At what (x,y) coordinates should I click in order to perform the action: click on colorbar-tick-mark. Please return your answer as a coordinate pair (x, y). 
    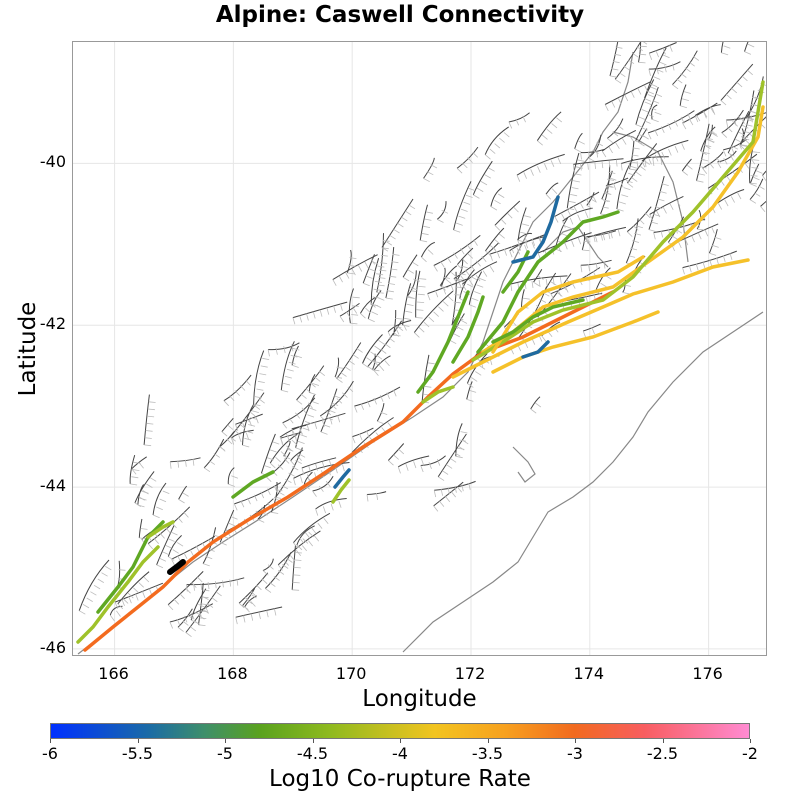
    Looking at the image, I should click on (138, 741).